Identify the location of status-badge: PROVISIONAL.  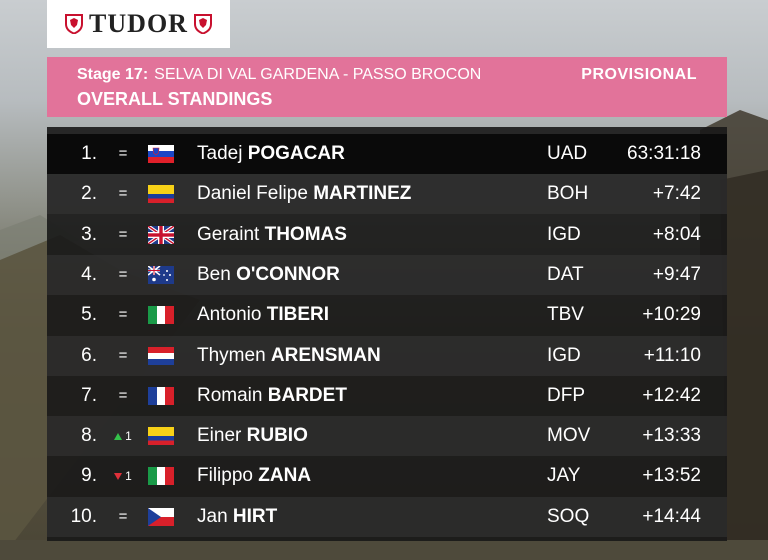
(639, 74).